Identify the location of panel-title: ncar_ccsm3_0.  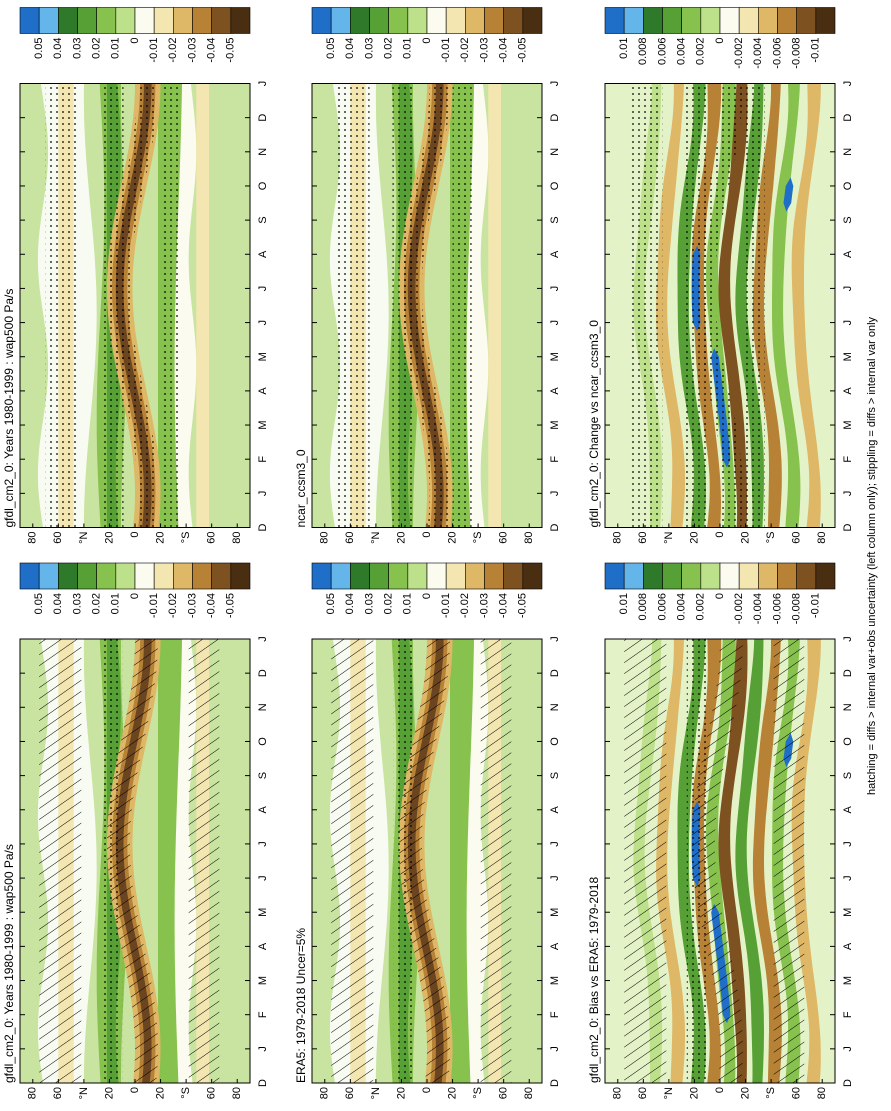
(301, 488).